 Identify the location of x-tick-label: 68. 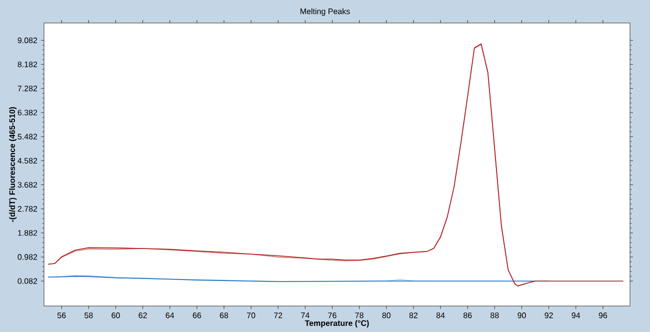
(224, 315).